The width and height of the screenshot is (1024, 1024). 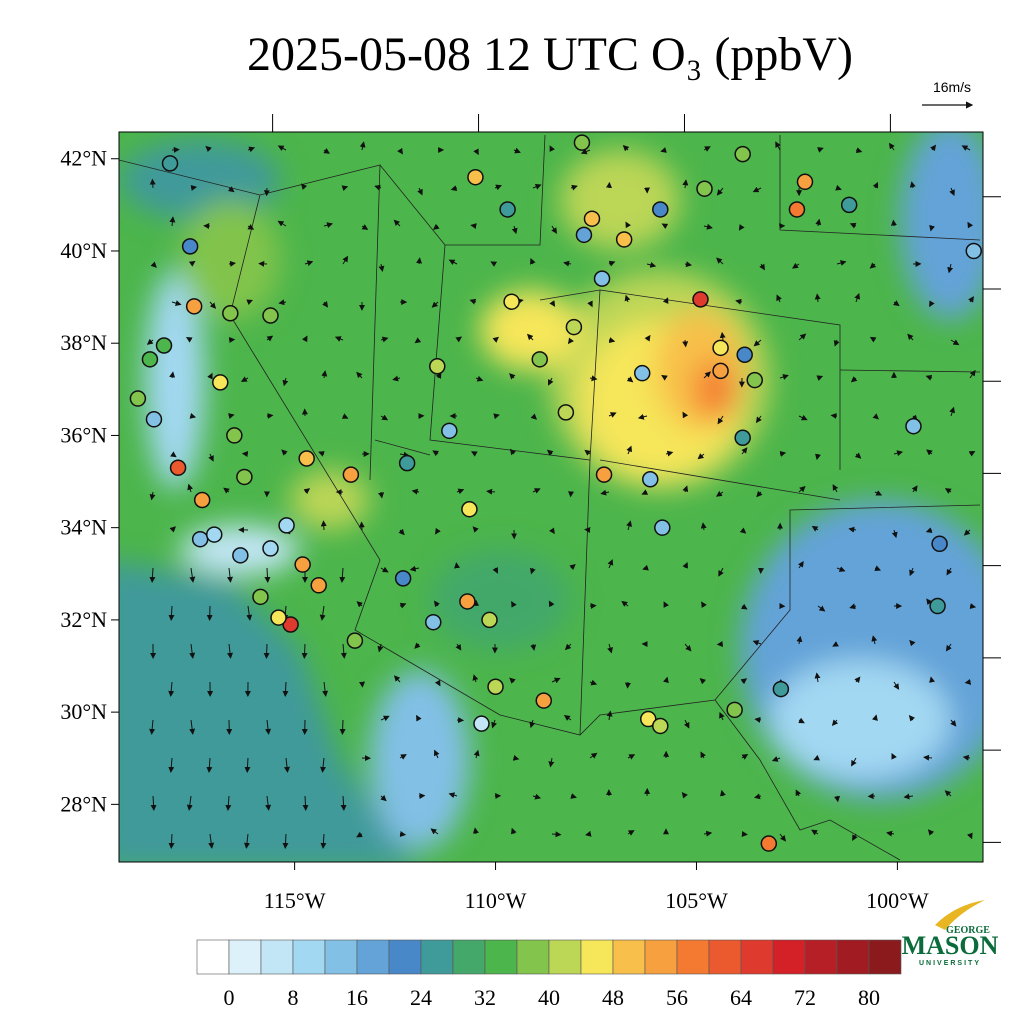 I want to click on wind-reference-label: 16m/s, so click(x=952, y=87).